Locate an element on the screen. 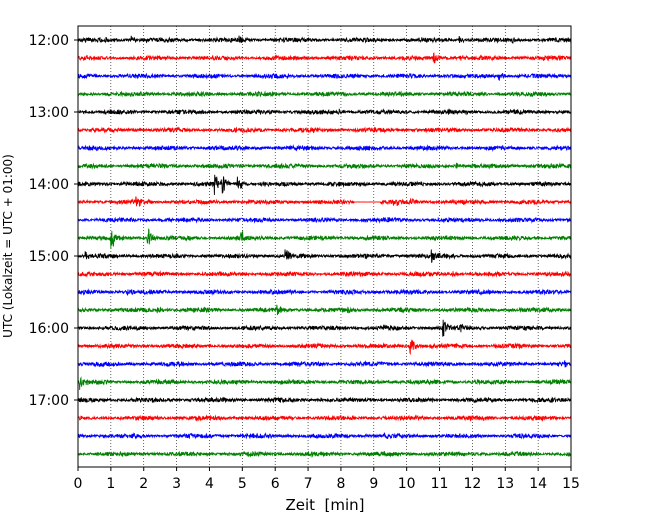  y-tick-label: 16:00 is located at coordinates (49, 329).